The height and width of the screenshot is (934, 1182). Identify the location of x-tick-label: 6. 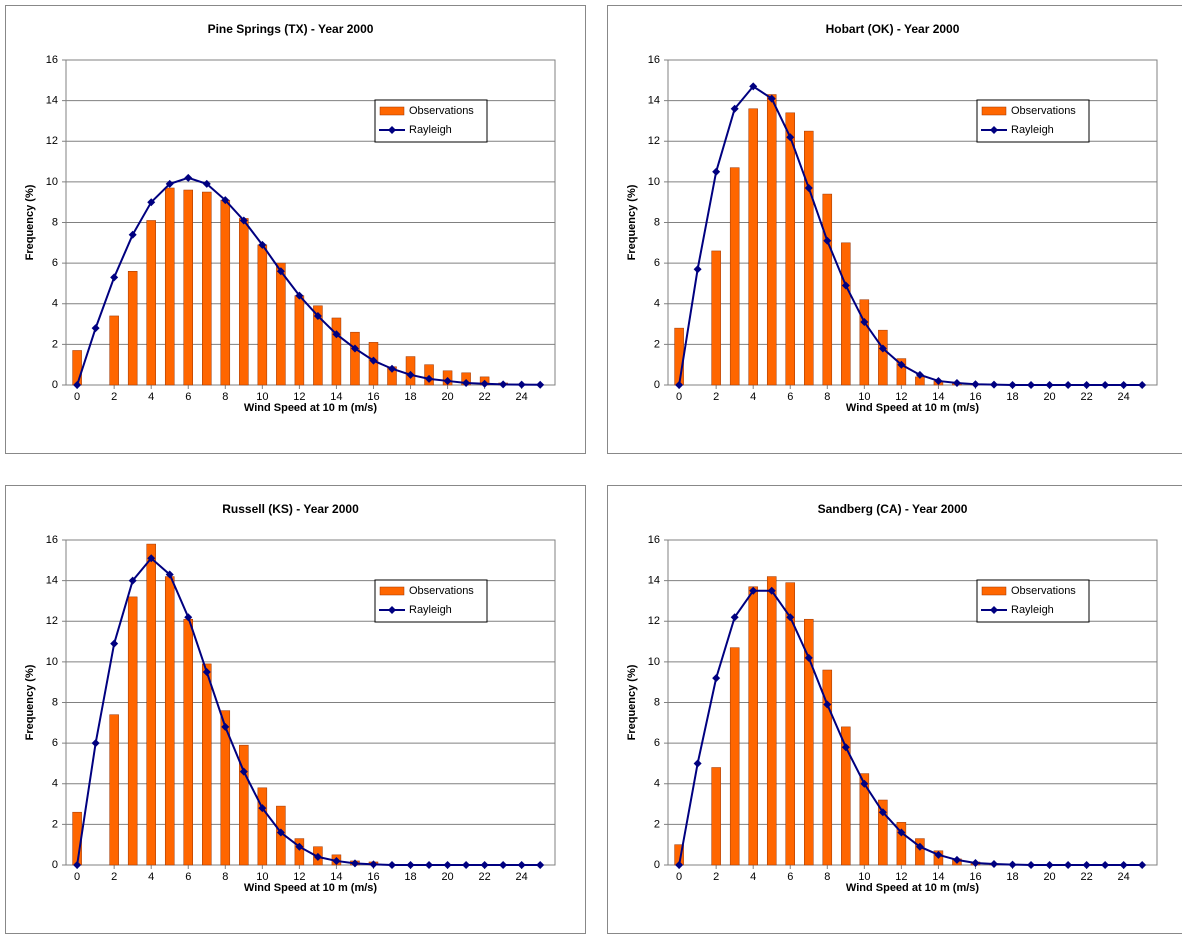
(188, 877).